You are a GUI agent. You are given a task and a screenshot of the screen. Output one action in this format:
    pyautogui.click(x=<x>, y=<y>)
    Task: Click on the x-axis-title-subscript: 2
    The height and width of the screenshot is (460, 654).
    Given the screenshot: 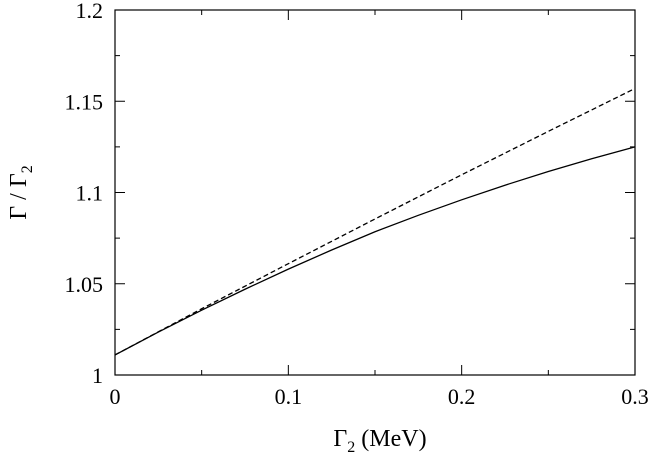 What is the action you would take?
    pyautogui.click(x=351, y=447)
    